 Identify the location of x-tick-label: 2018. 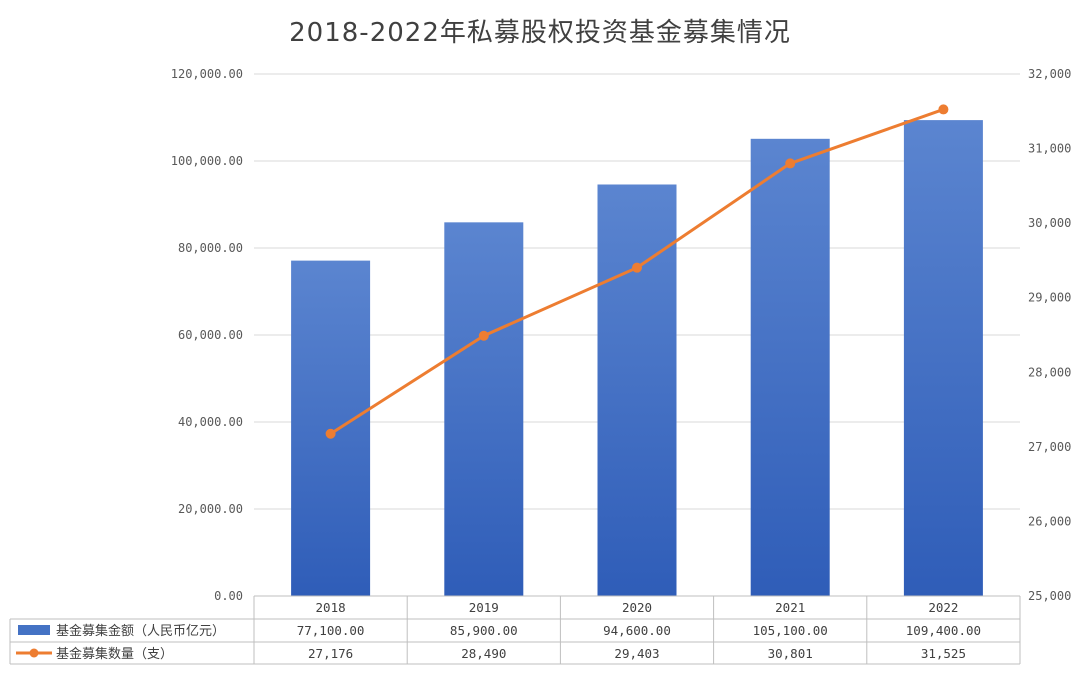
(331, 607).